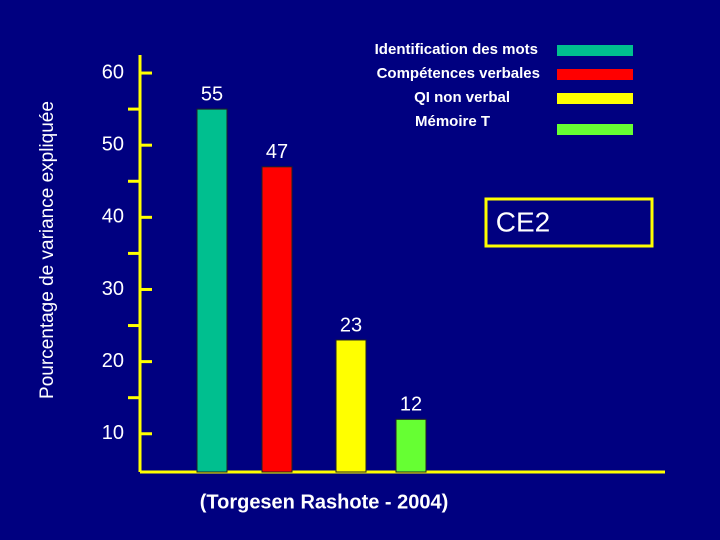 This screenshot has width=720, height=540. What do you see at coordinates (411, 405) in the screenshot?
I see `value-label: 12` at bounding box center [411, 405].